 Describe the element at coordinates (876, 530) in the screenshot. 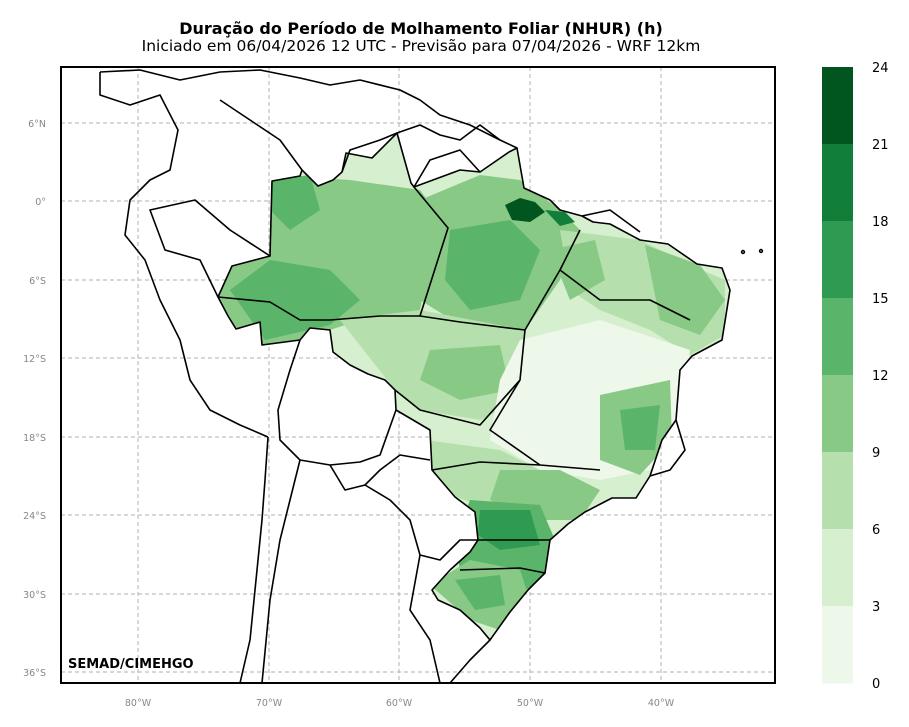

I see `colorbar-label: 6` at that location.